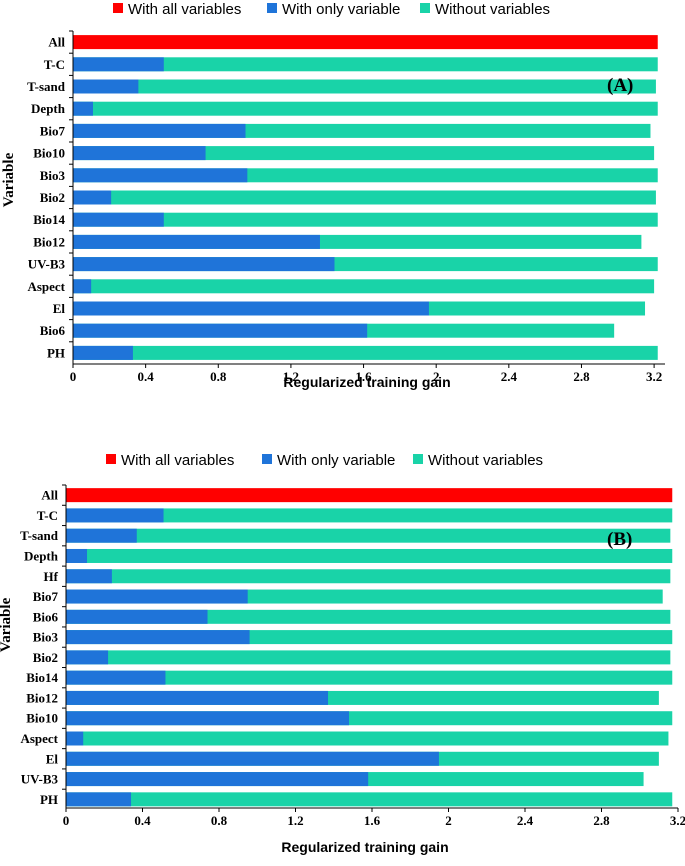  I want to click on category-label-a-10: UV-B3, so click(47, 264).